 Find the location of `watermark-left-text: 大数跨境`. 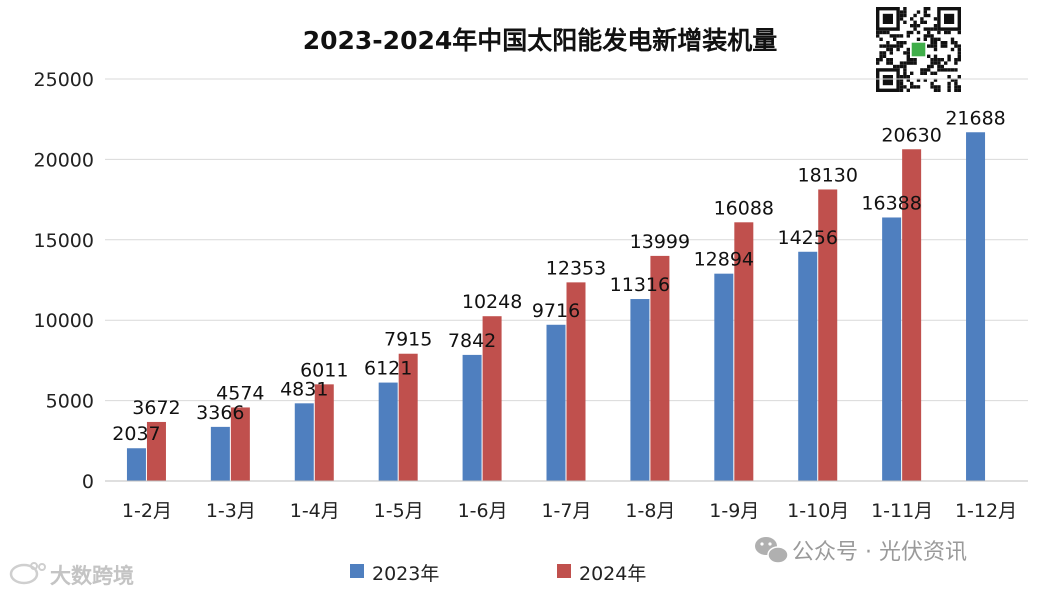

watermark-left-text: 大数跨境 is located at coordinates (92, 576).